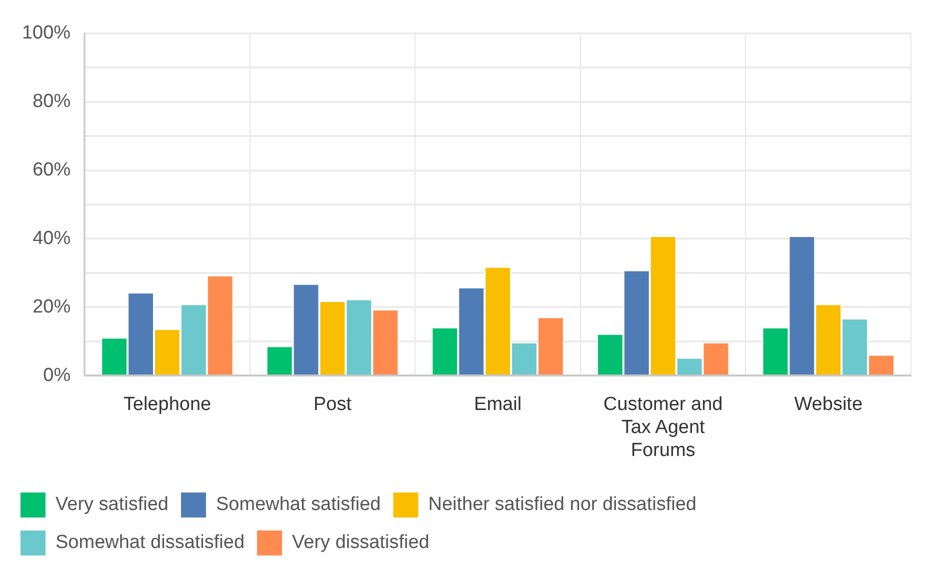 The height and width of the screenshot is (574, 929). What do you see at coordinates (498, 405) in the screenshot?
I see `x-tick-label: Email` at bounding box center [498, 405].